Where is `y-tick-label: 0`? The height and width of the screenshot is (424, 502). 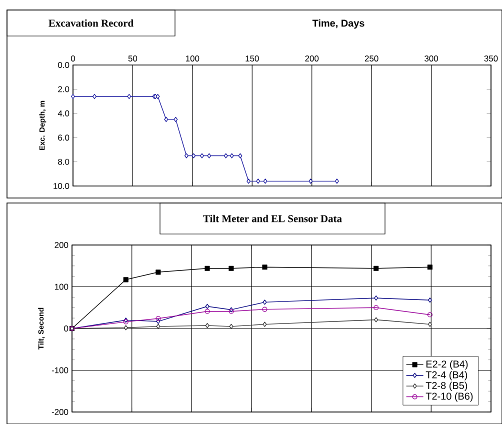
y-tick-label: 0 is located at coordinates (66, 329).